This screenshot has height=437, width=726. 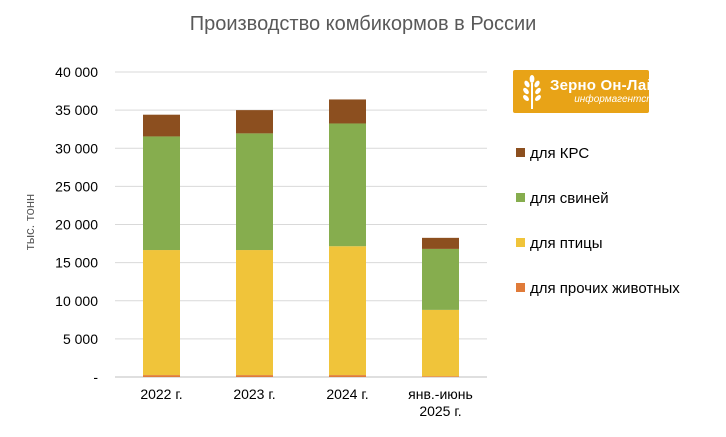 I want to click on logo-name: Зерно Он-Лайн, so click(x=608, y=85).